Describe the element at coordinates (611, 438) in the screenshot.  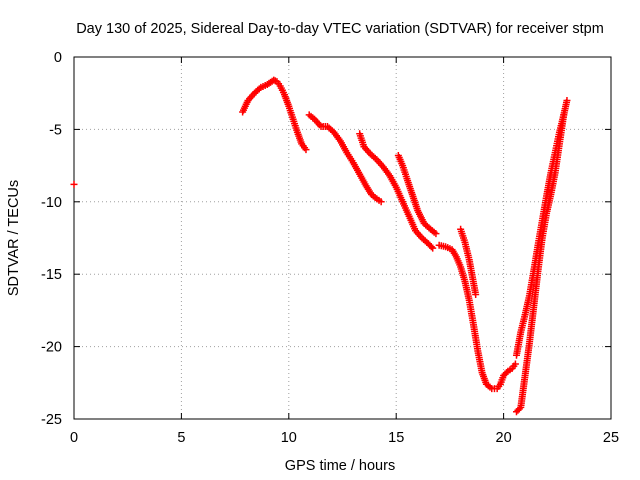
I see `x-tick-label: 25` at that location.